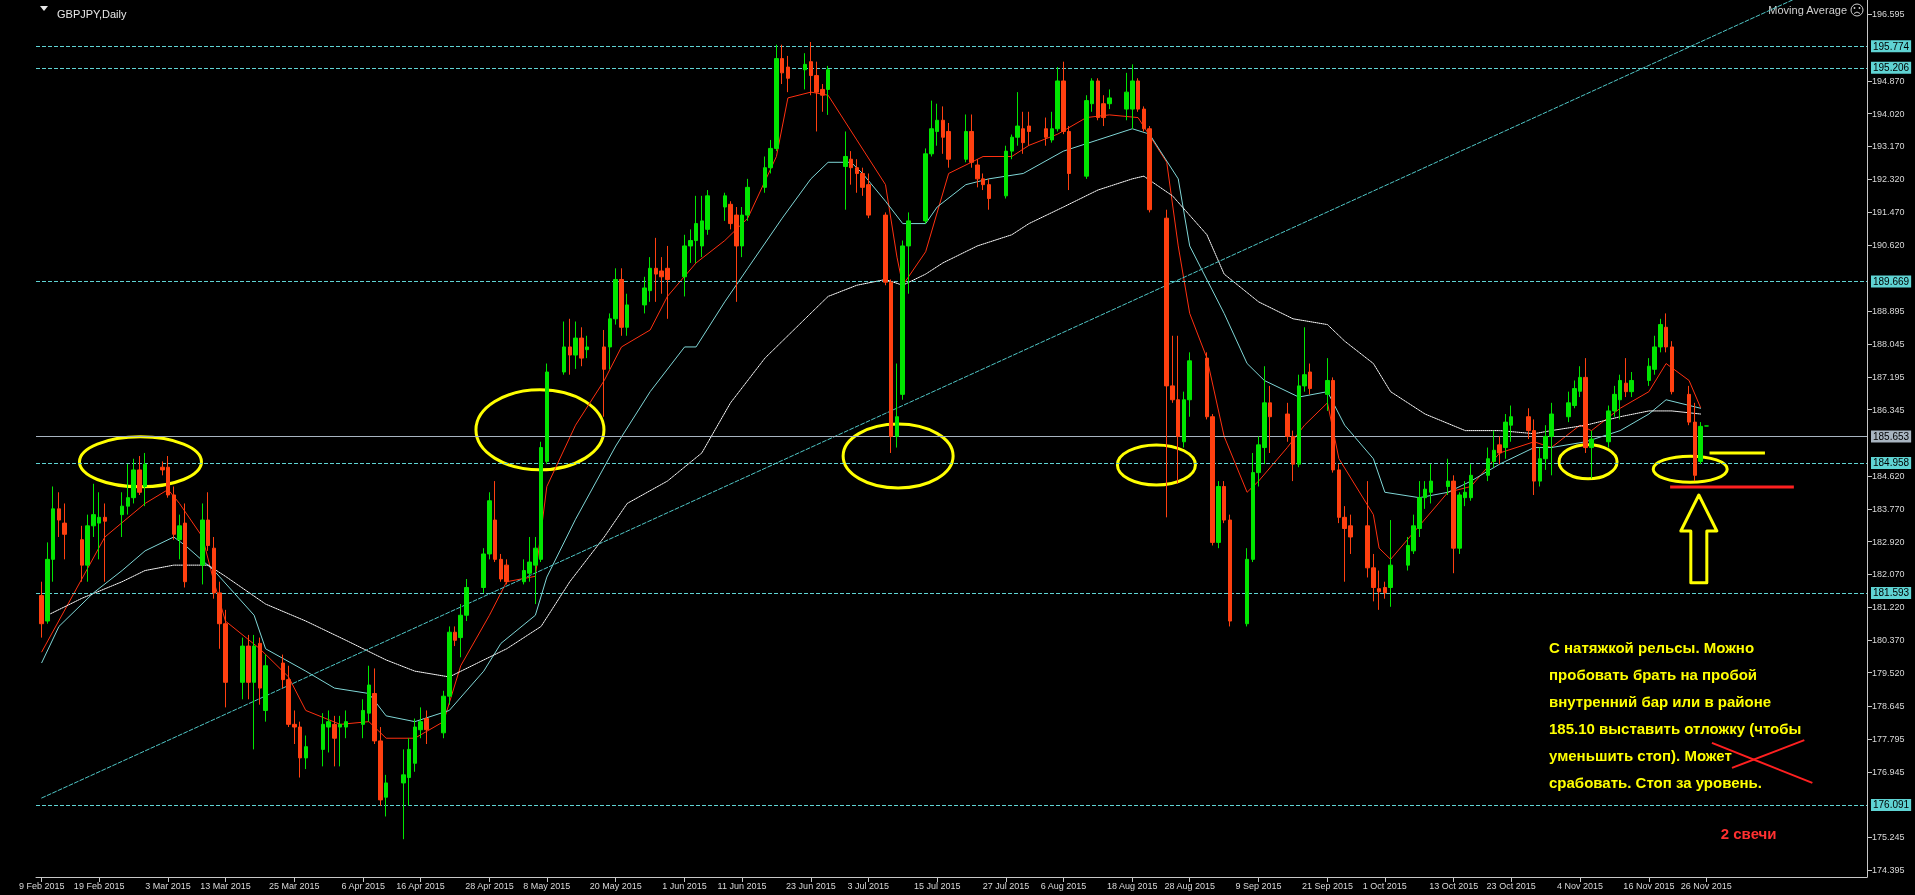  What do you see at coordinates (1888, 837) in the screenshot?
I see `y-tick-label: 175.245` at bounding box center [1888, 837].